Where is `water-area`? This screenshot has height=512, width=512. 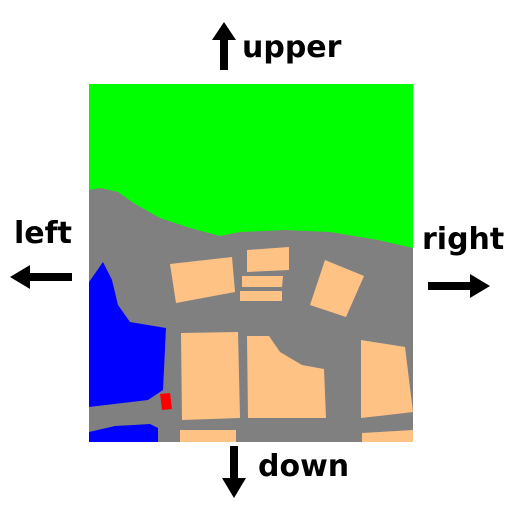
water-area is located at coordinates (127, 334).